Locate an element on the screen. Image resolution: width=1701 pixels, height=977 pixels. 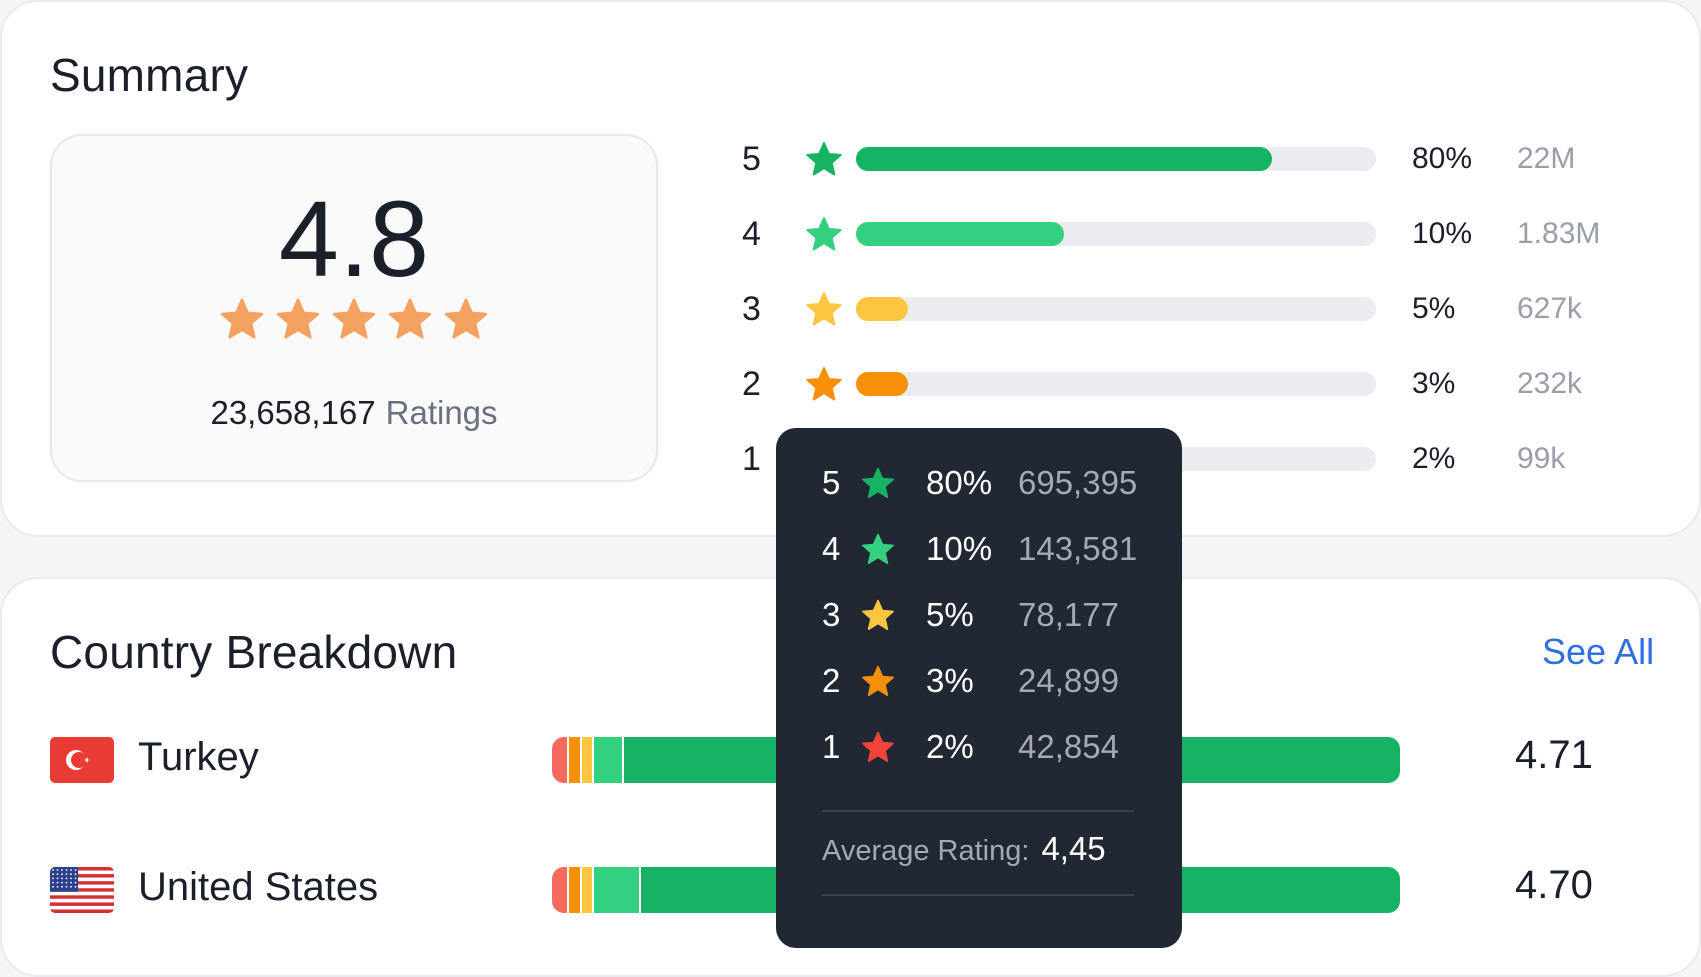
ratings-total: 23,658,167 Ratings is located at coordinates (354, 413).